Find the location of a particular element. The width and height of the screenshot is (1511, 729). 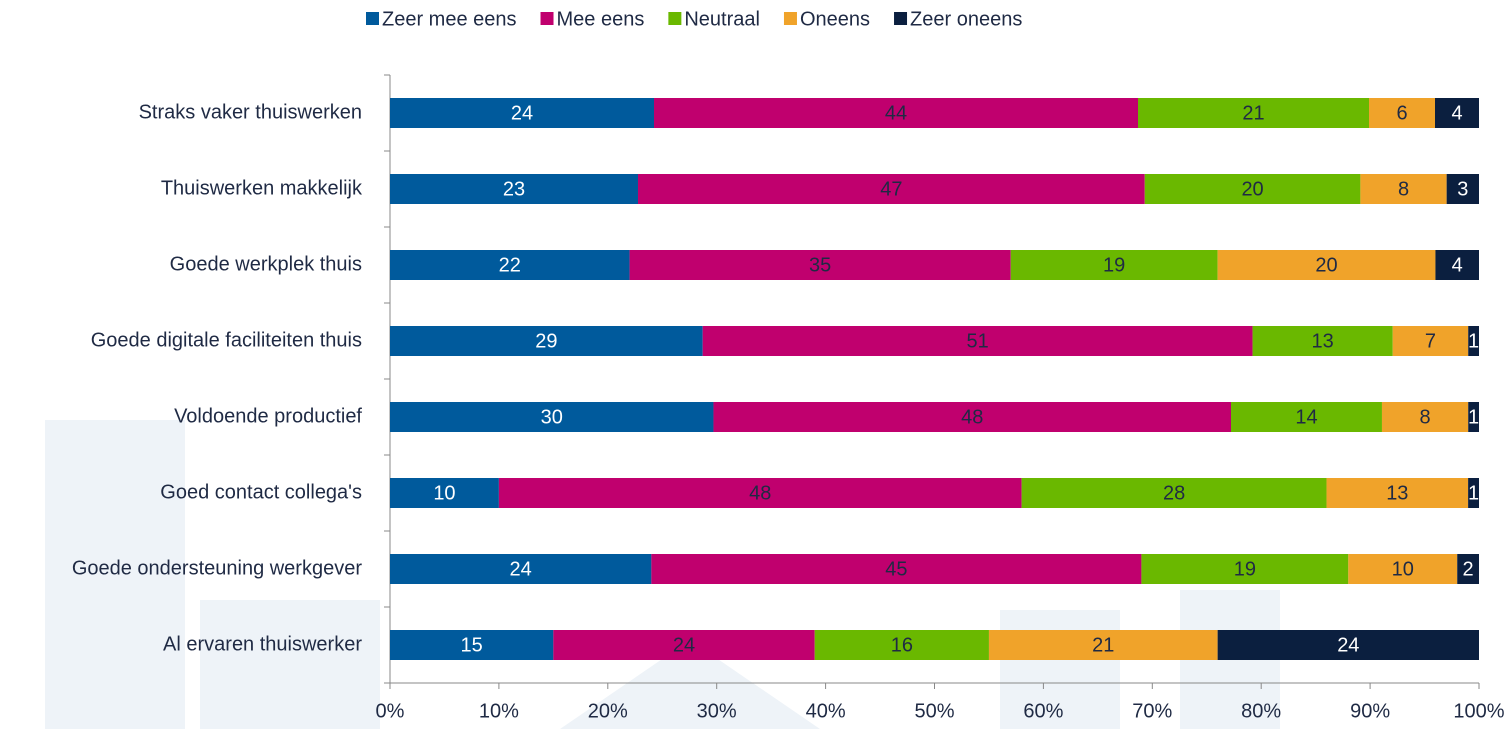

data-label: 6 is located at coordinates (1401, 113).